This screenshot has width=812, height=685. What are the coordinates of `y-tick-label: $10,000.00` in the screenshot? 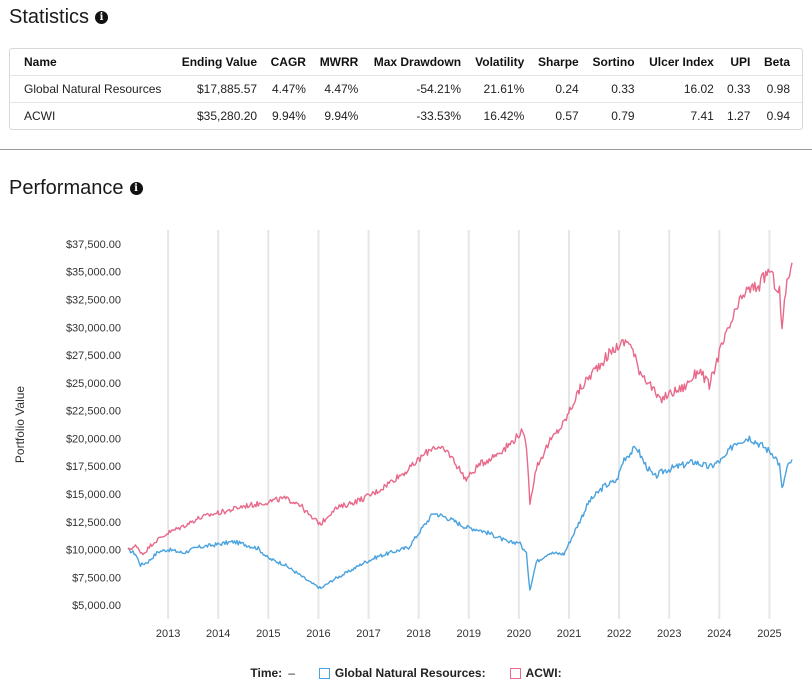 It's located at (93, 551).